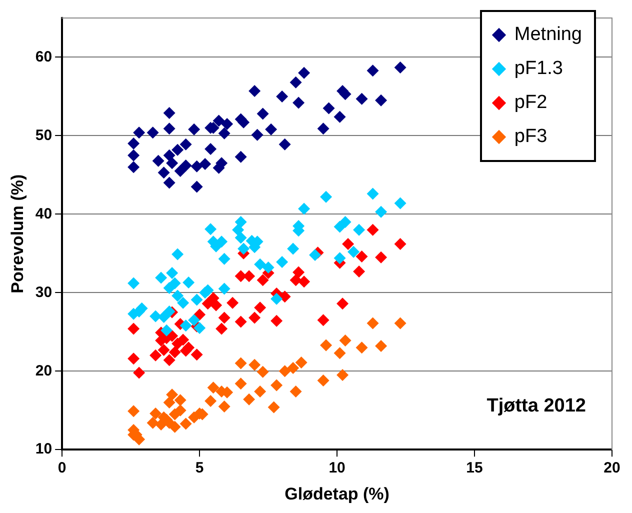  Describe the element at coordinates (62, 468) in the screenshot. I see `x-tick-label: 0` at that location.